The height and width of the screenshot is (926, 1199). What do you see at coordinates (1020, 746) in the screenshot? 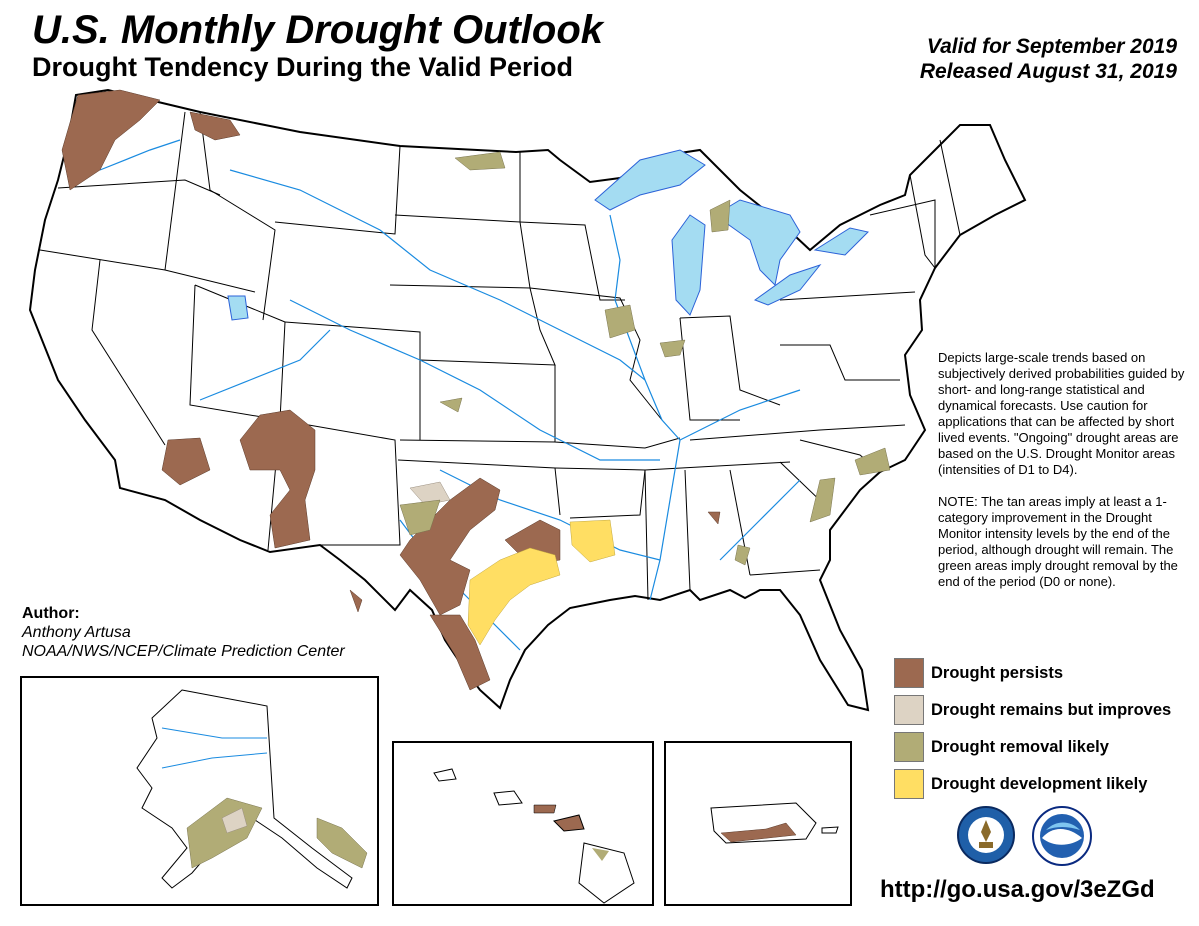
I see `legend-label-removal: Drought removal likely` at bounding box center [1020, 746].